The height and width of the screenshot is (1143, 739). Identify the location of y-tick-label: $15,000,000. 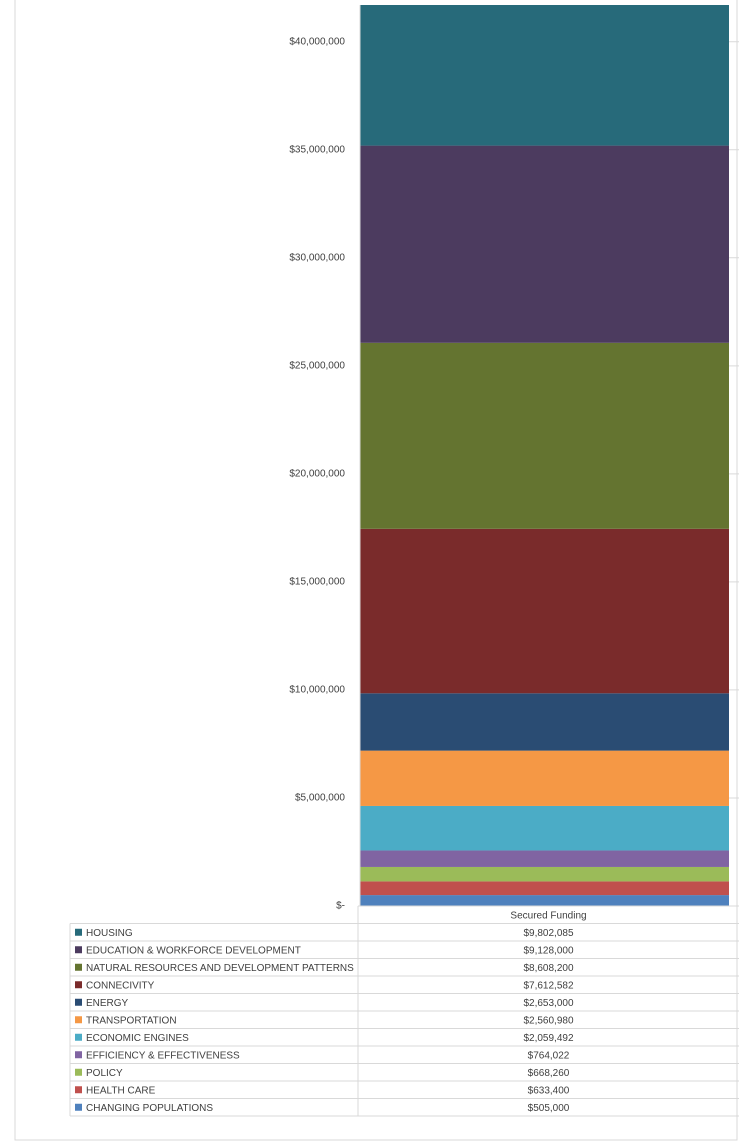
(317, 582).